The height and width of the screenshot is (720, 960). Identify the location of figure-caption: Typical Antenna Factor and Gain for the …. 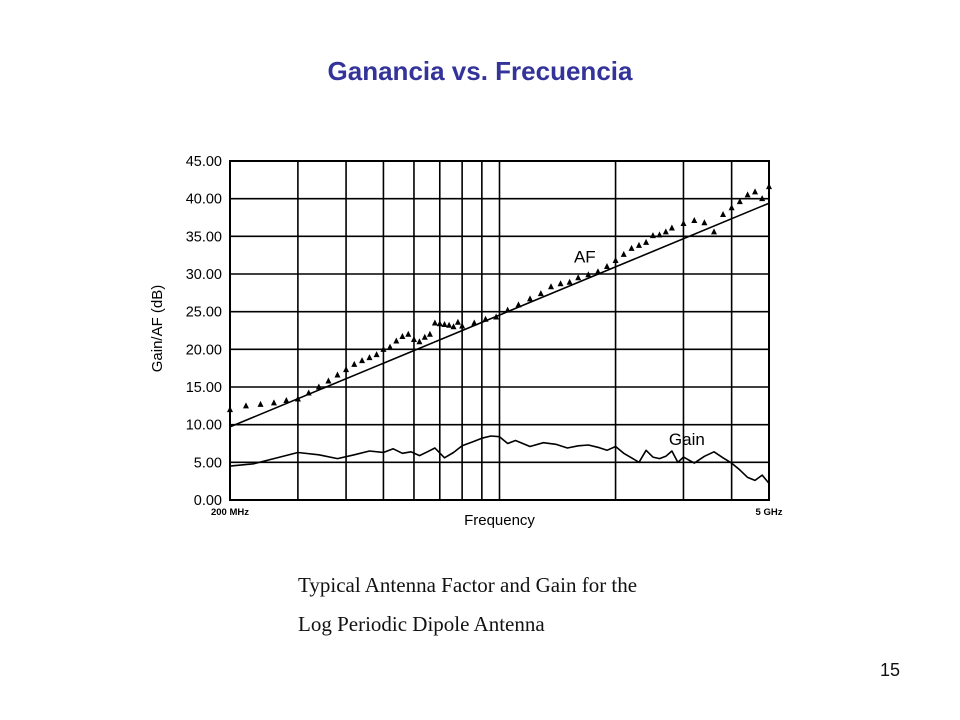
(467, 605).